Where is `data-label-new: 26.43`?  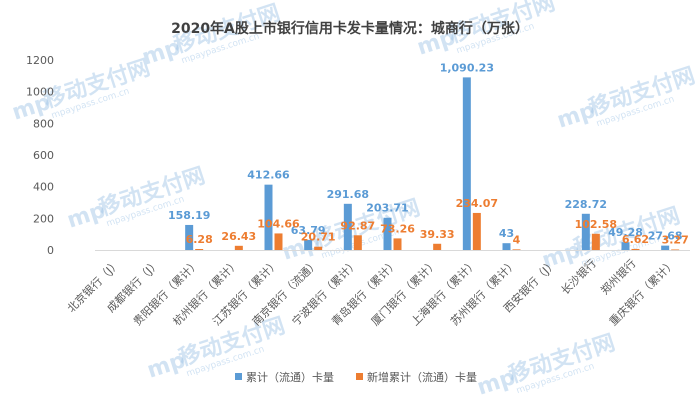 data-label-new: 26.43 is located at coordinates (238, 236).